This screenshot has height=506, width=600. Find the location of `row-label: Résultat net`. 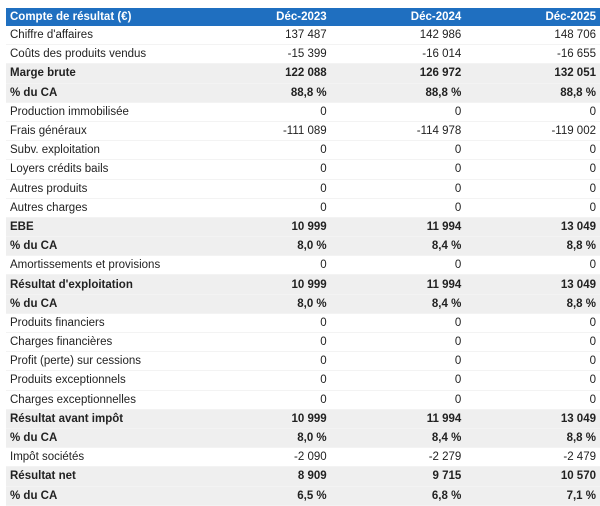

row-label: Résultat net is located at coordinates (101, 476).